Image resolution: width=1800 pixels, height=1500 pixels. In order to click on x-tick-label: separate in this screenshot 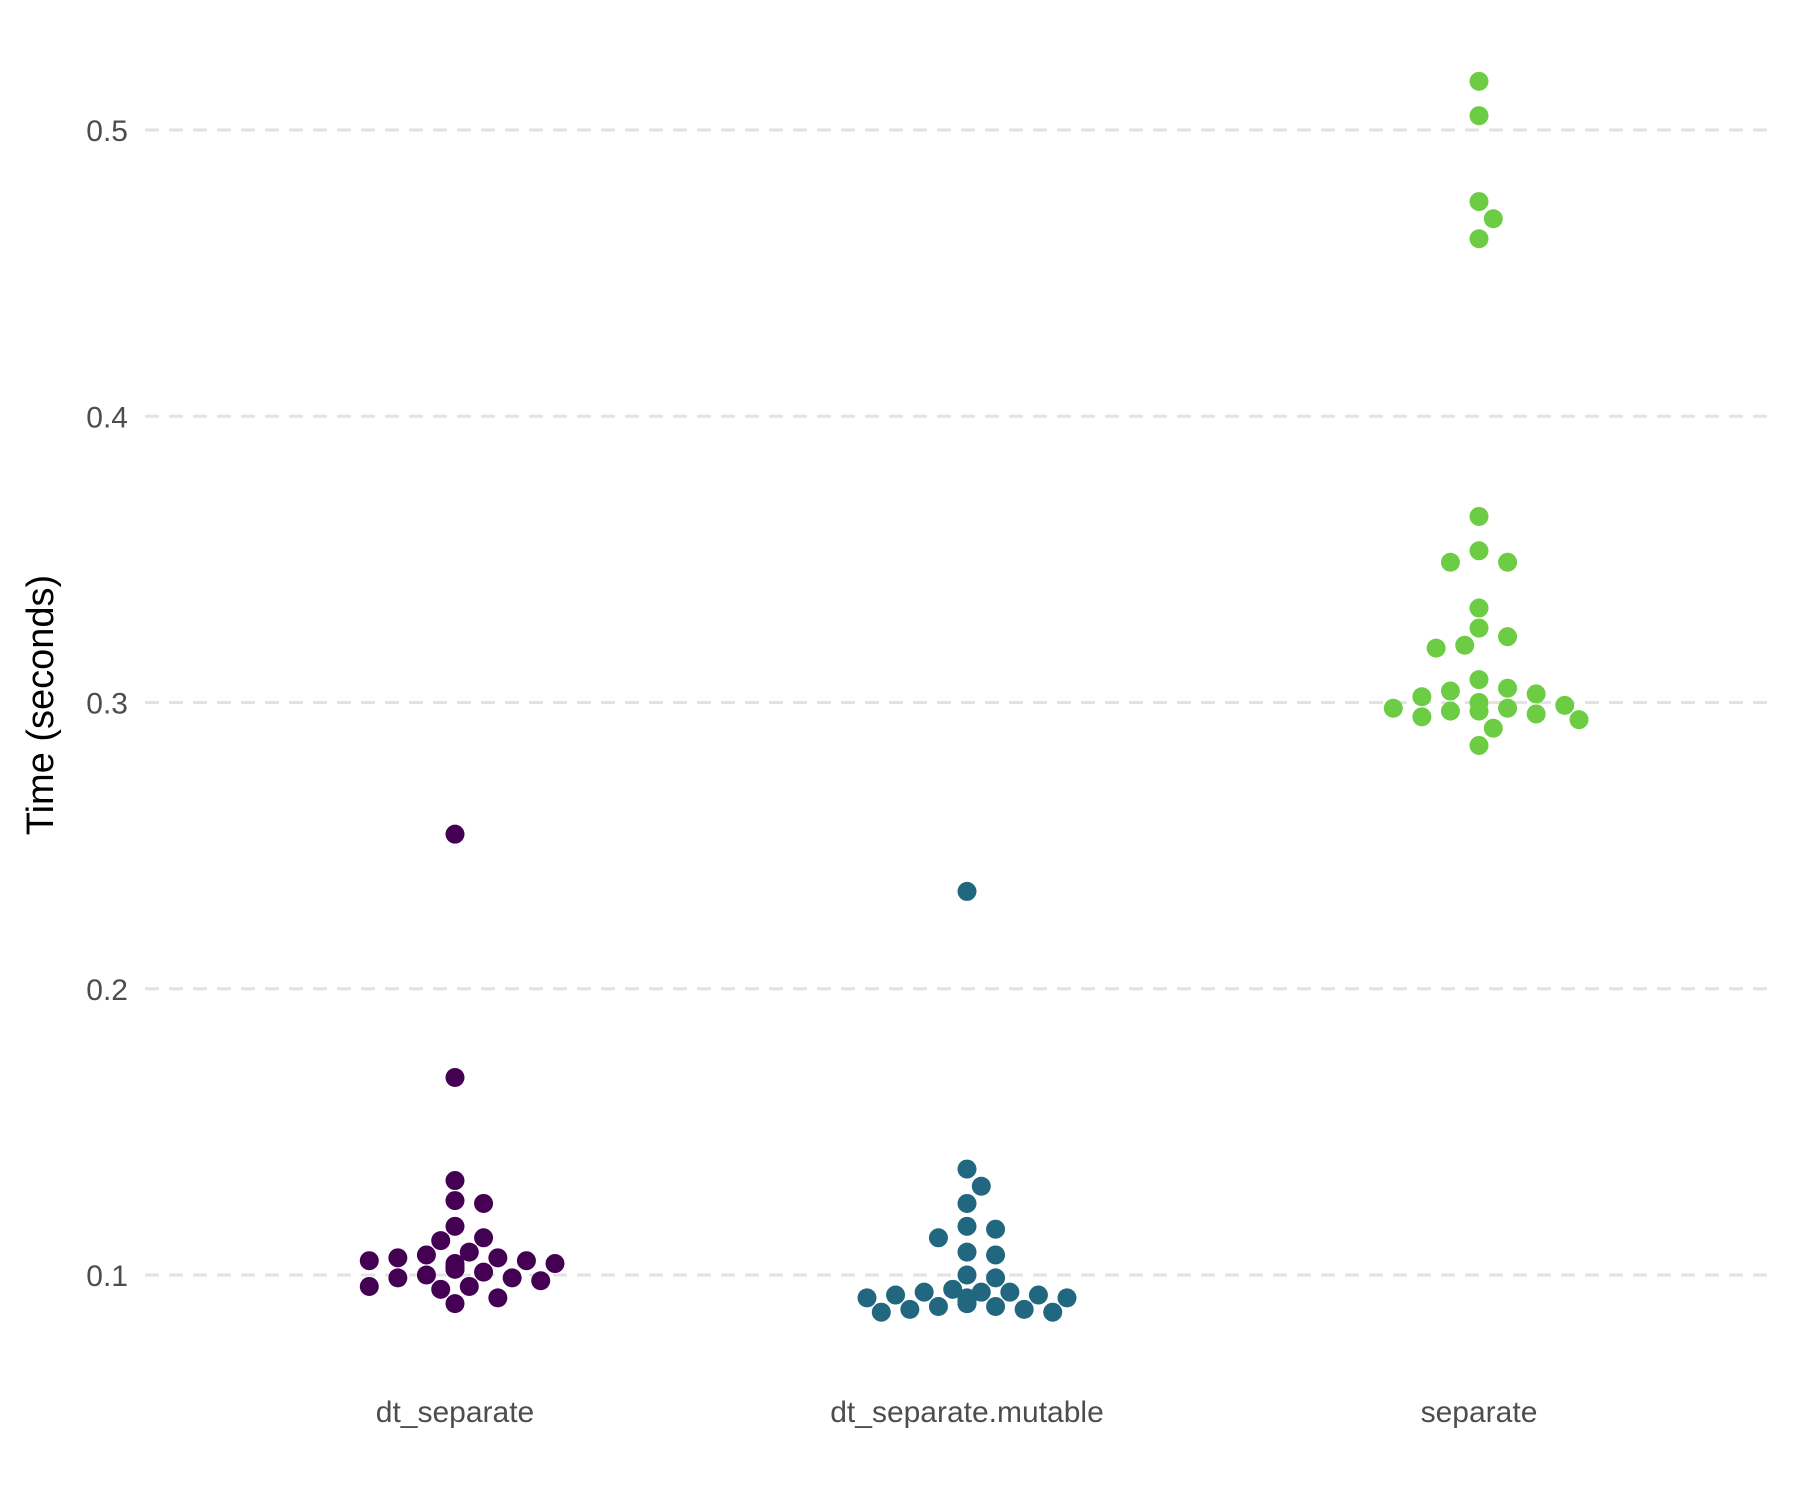, I will do `click(1479, 1412)`.